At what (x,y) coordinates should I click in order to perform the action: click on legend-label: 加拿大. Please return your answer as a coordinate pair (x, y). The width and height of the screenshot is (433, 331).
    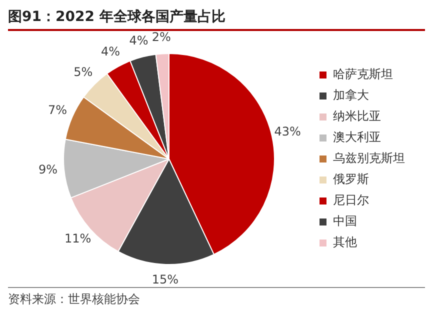
    Looking at the image, I should click on (351, 95).